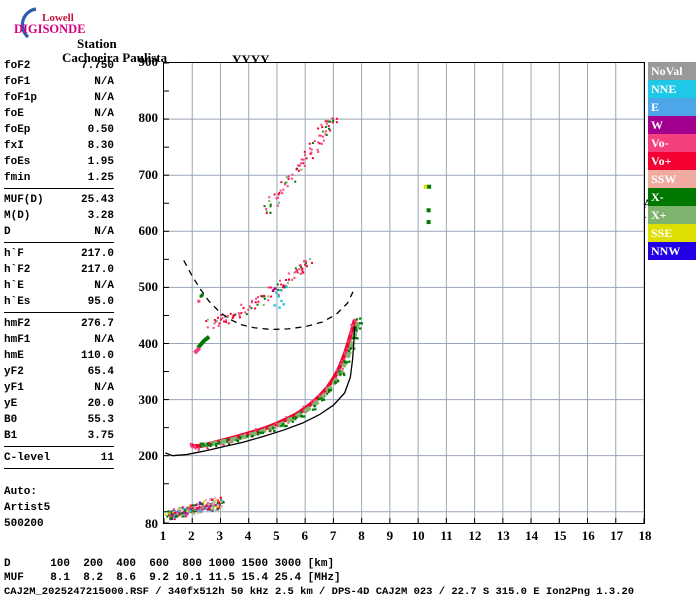 This screenshot has width=700, height=600. What do you see at coordinates (672, 89) in the screenshot?
I see `legend-item-nne: NNE` at bounding box center [672, 89].